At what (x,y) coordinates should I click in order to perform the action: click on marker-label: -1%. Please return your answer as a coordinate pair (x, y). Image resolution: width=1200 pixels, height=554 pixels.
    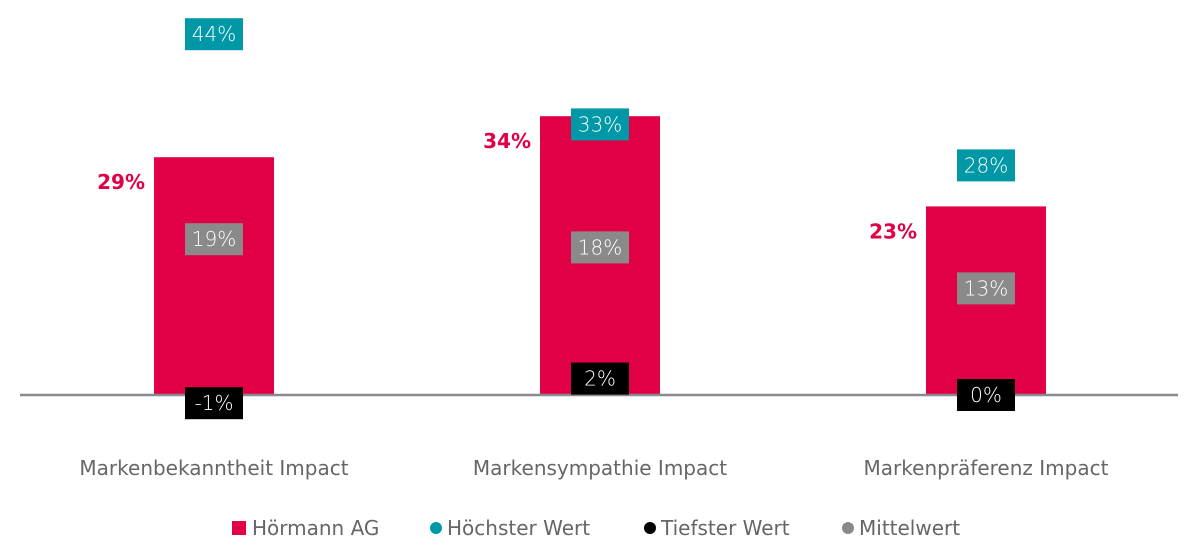
    Looking at the image, I should click on (214, 403).